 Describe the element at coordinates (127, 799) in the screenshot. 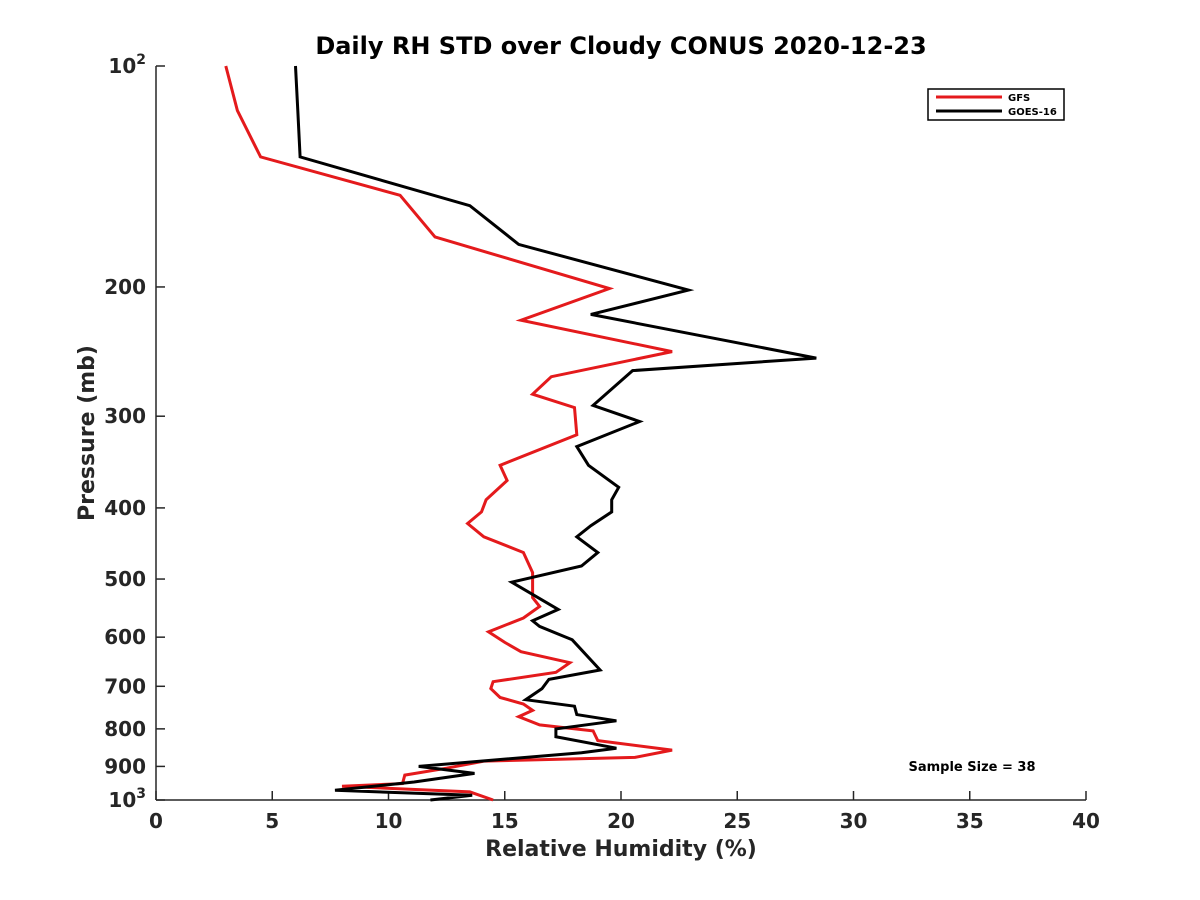

I see `y-tick-label: 10³` at that location.